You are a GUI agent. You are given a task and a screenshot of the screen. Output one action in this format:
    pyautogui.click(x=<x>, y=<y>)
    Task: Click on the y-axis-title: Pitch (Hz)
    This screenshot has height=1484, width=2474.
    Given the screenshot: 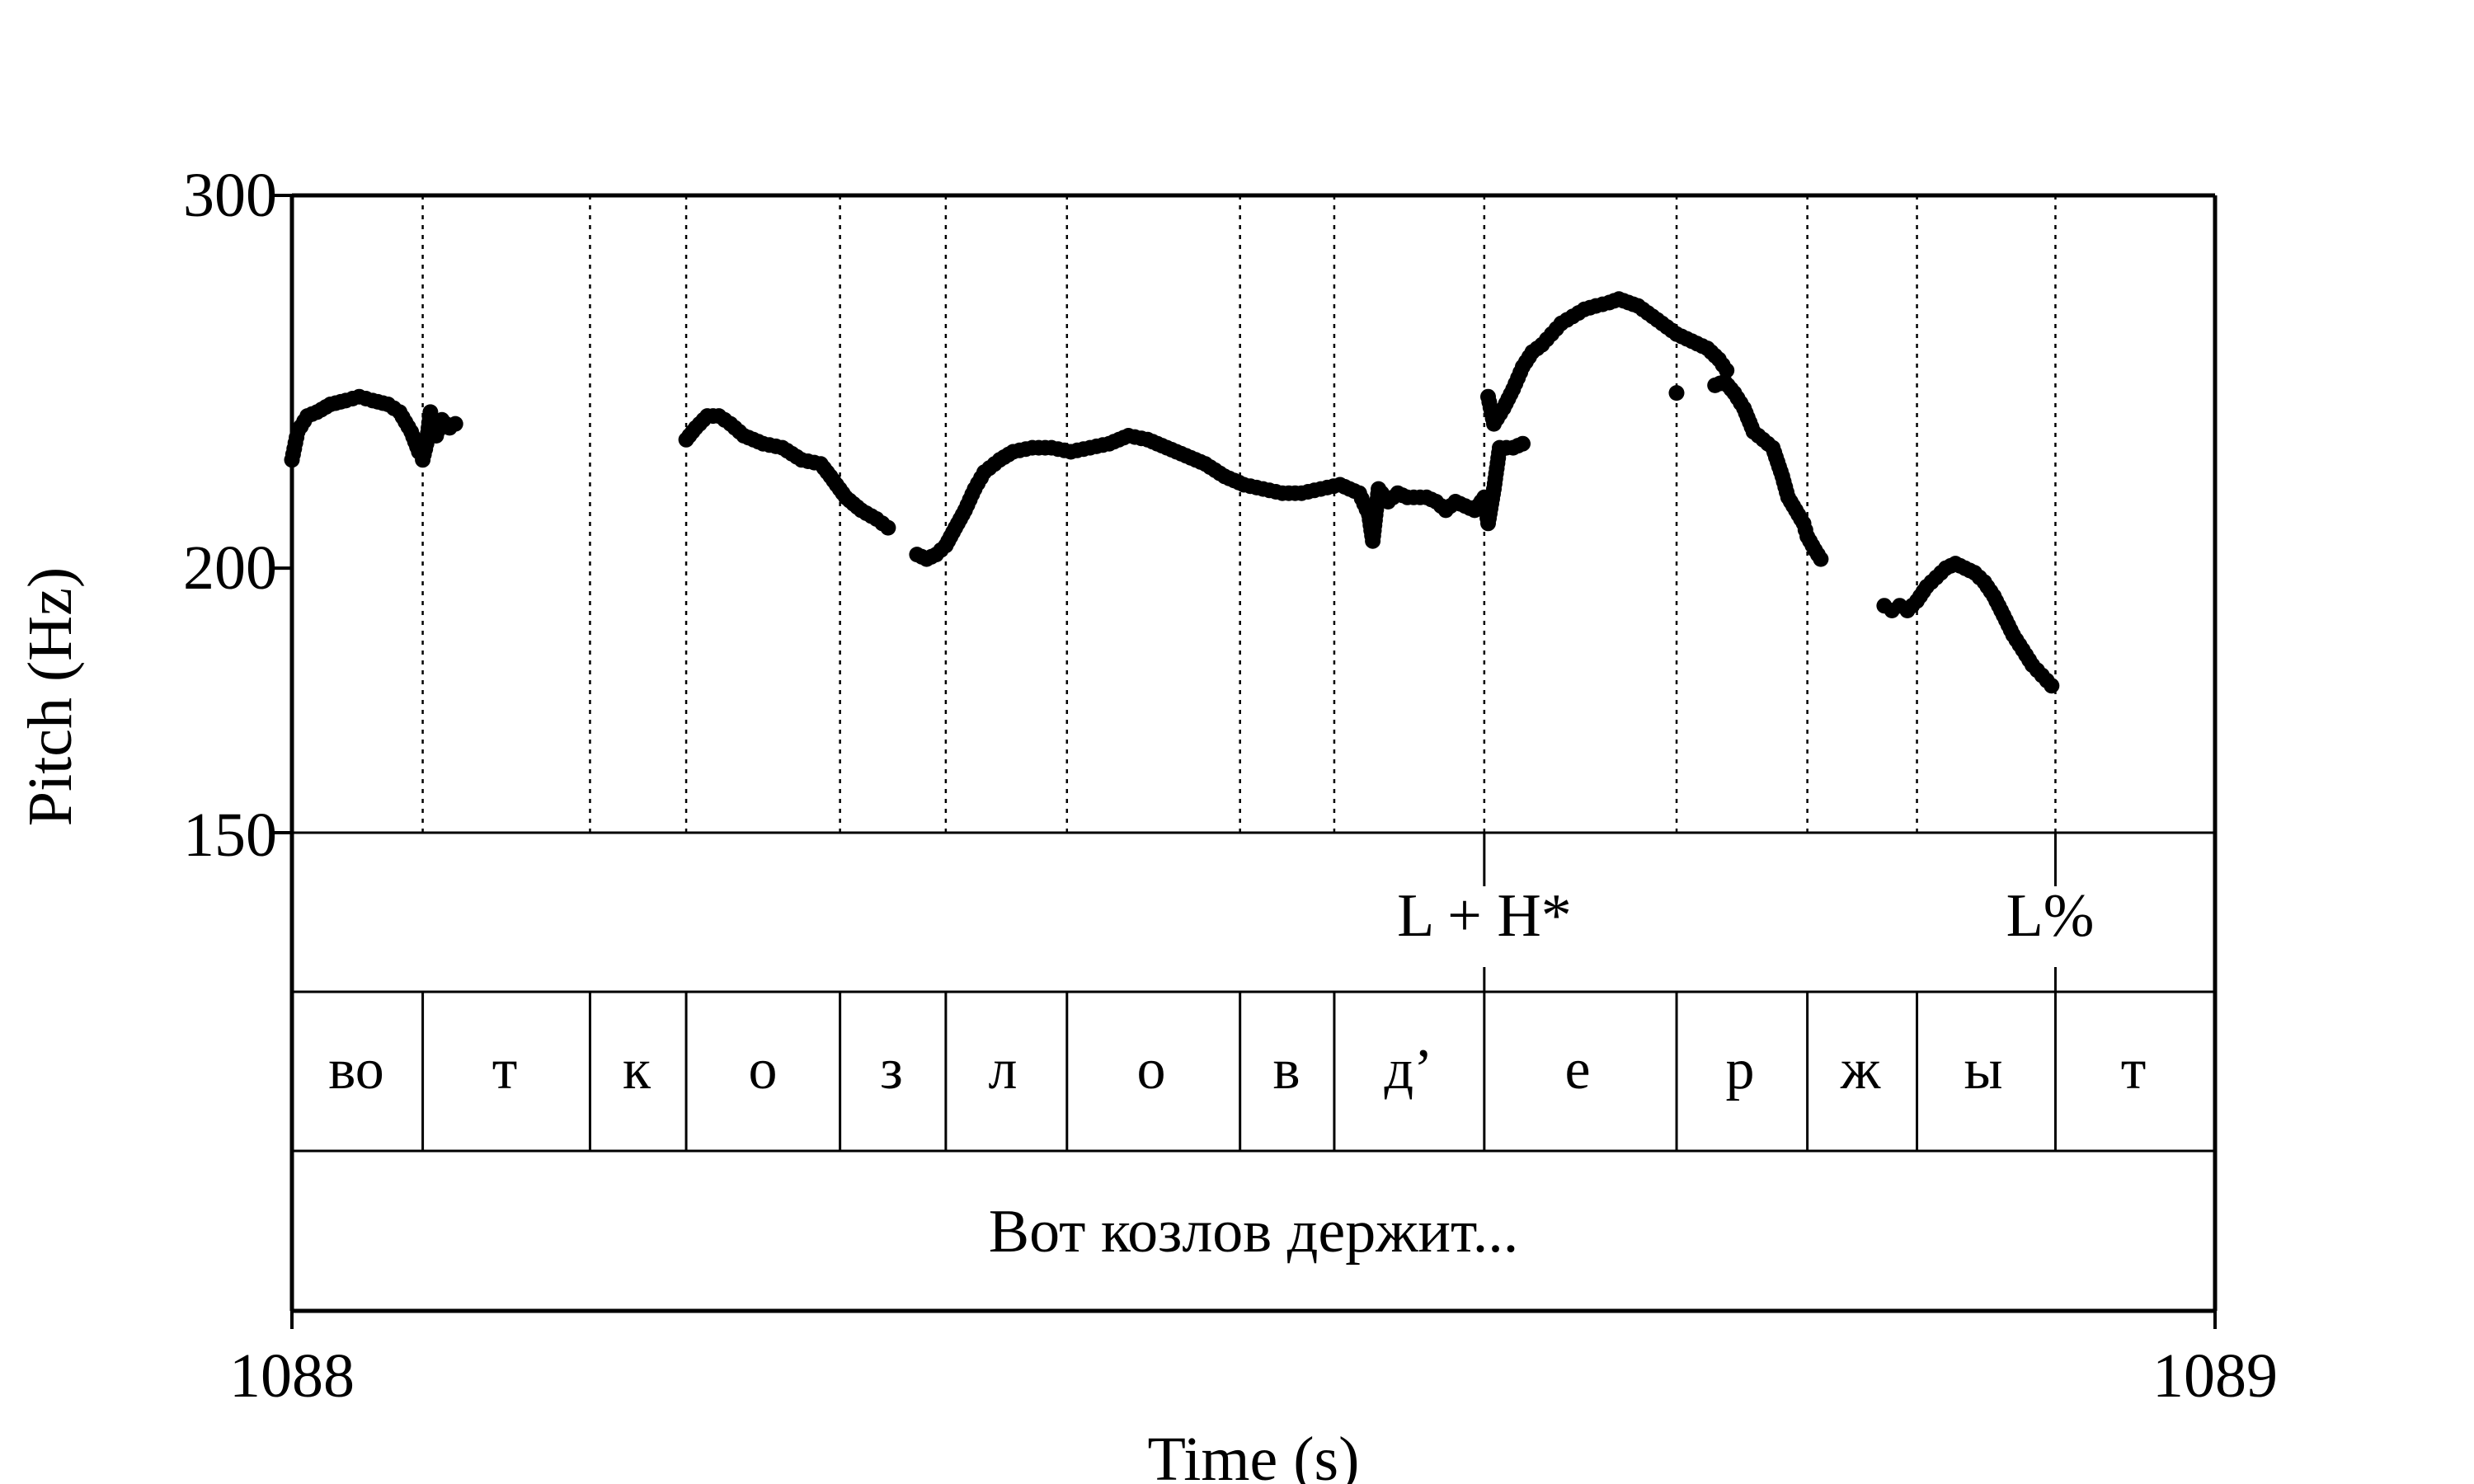 What is the action you would take?
    pyautogui.click(x=50, y=696)
    